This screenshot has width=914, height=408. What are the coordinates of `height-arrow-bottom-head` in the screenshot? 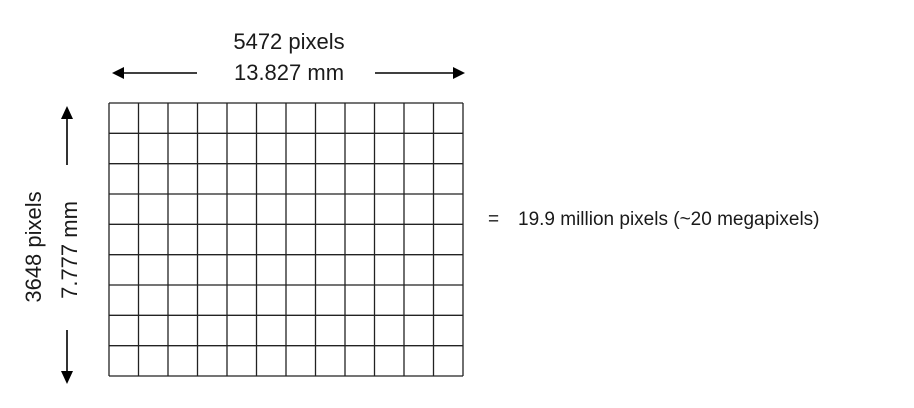 It's located at (67, 377).